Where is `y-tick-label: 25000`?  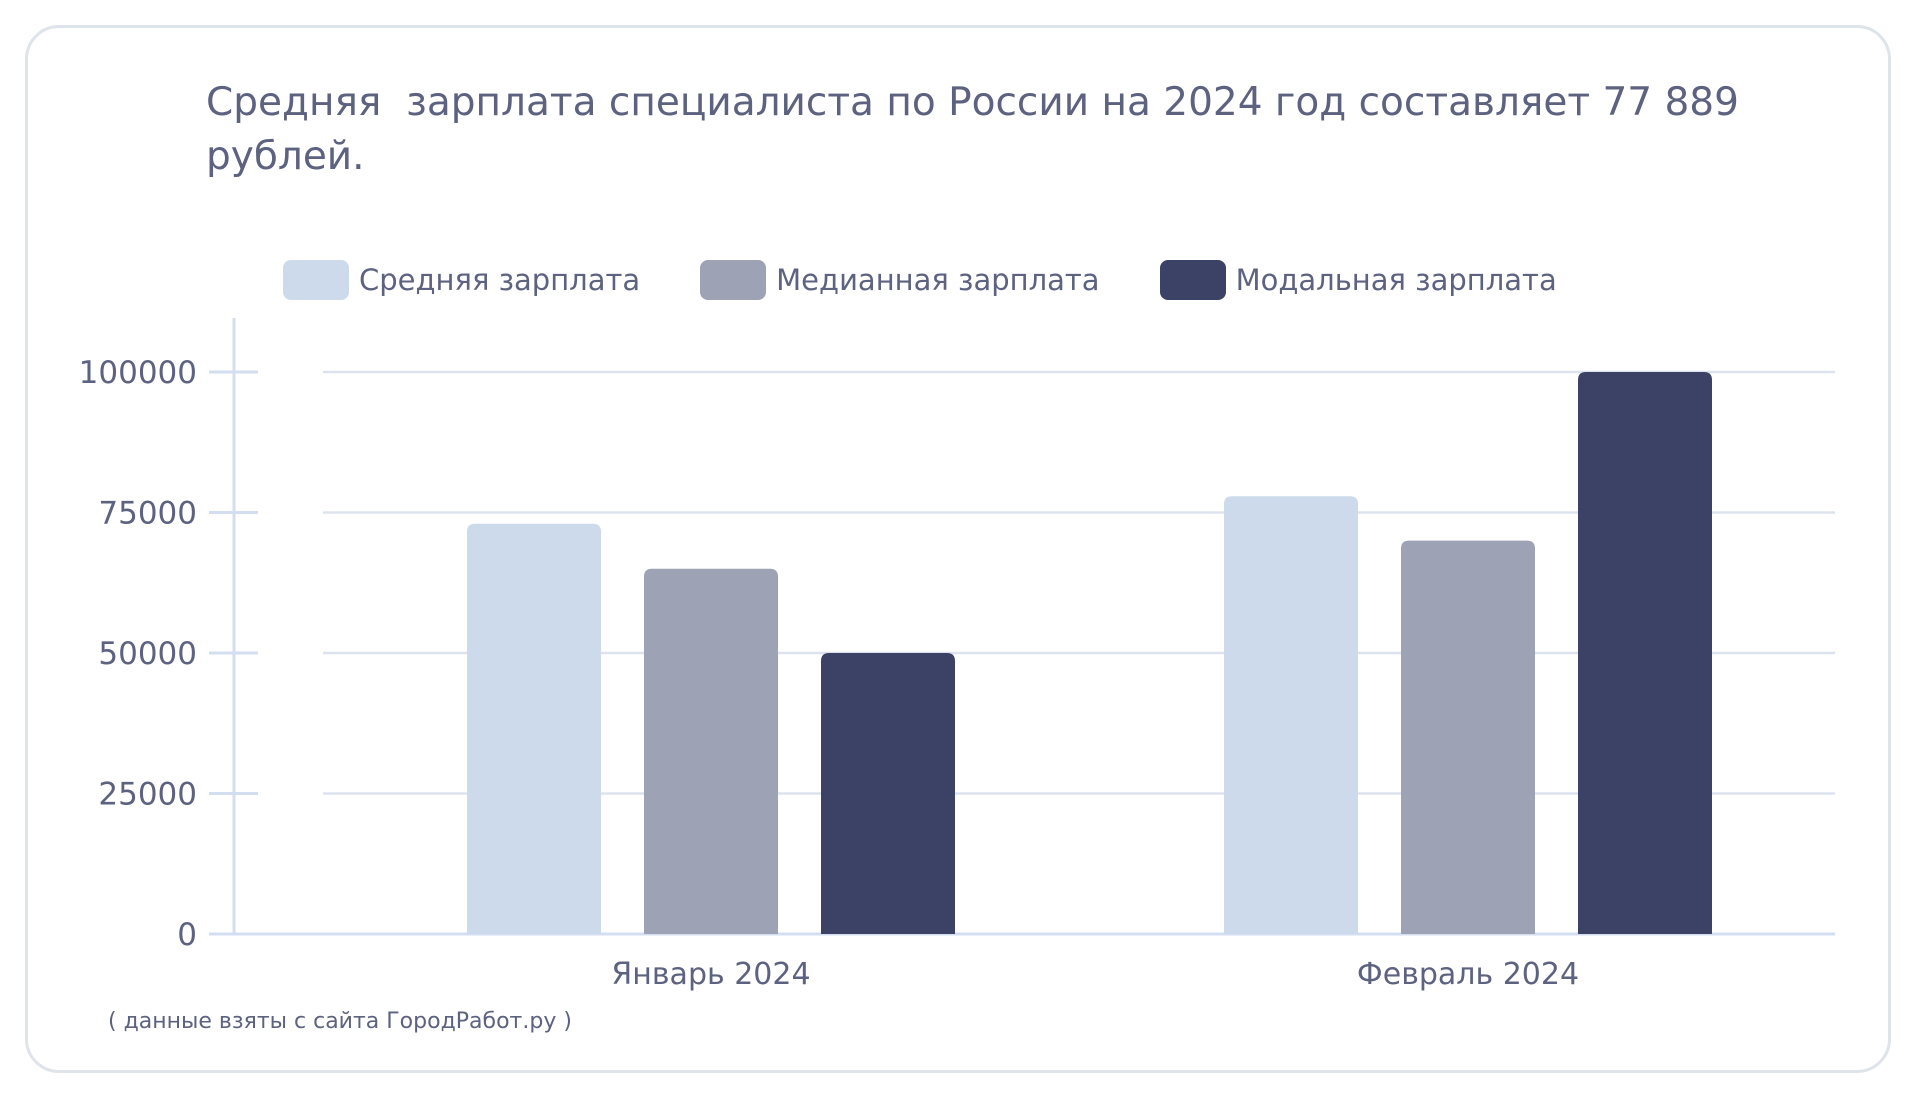 y-tick-label: 25000 is located at coordinates (147, 795).